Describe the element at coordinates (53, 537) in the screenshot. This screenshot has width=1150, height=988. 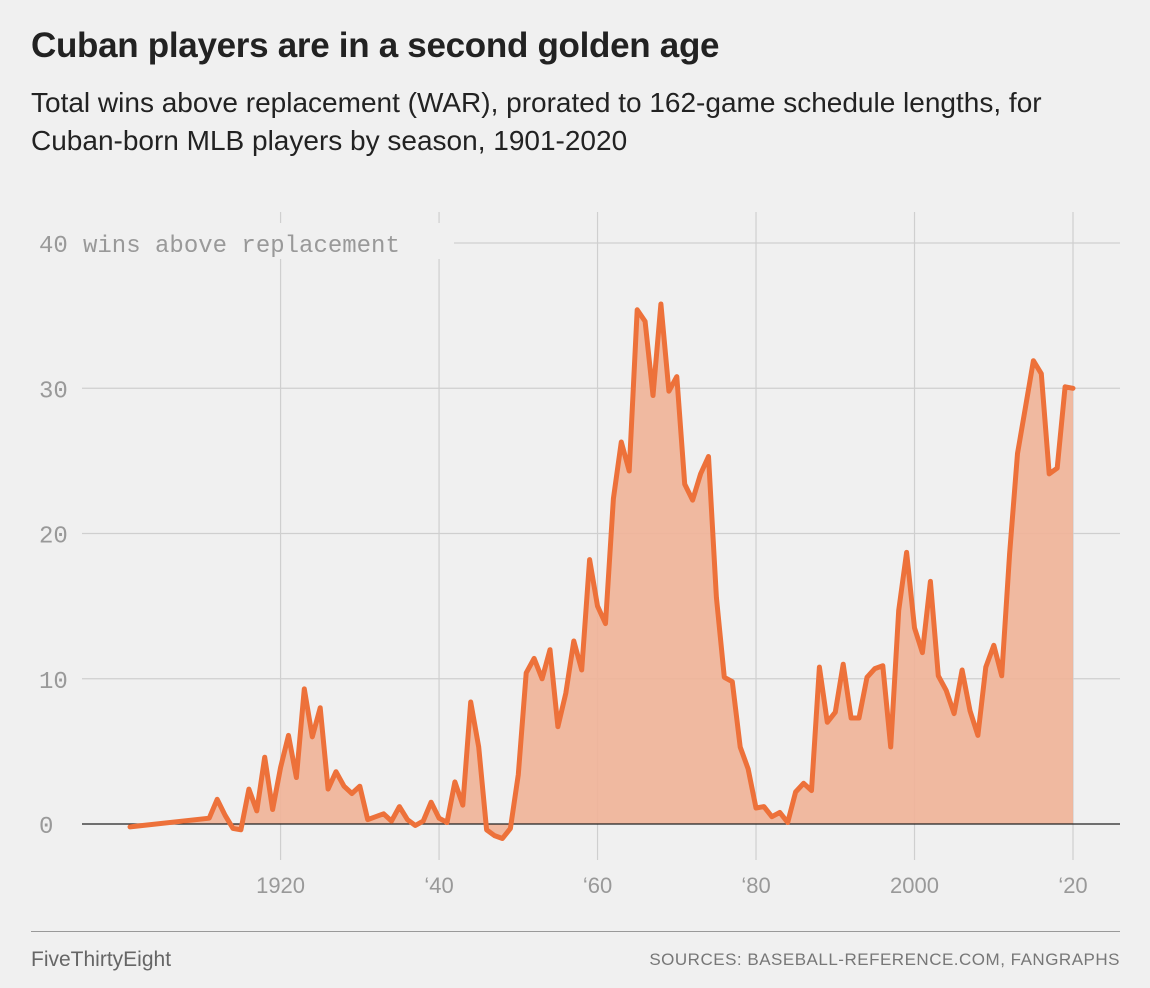
I see `y-tick-label: 20` at that location.